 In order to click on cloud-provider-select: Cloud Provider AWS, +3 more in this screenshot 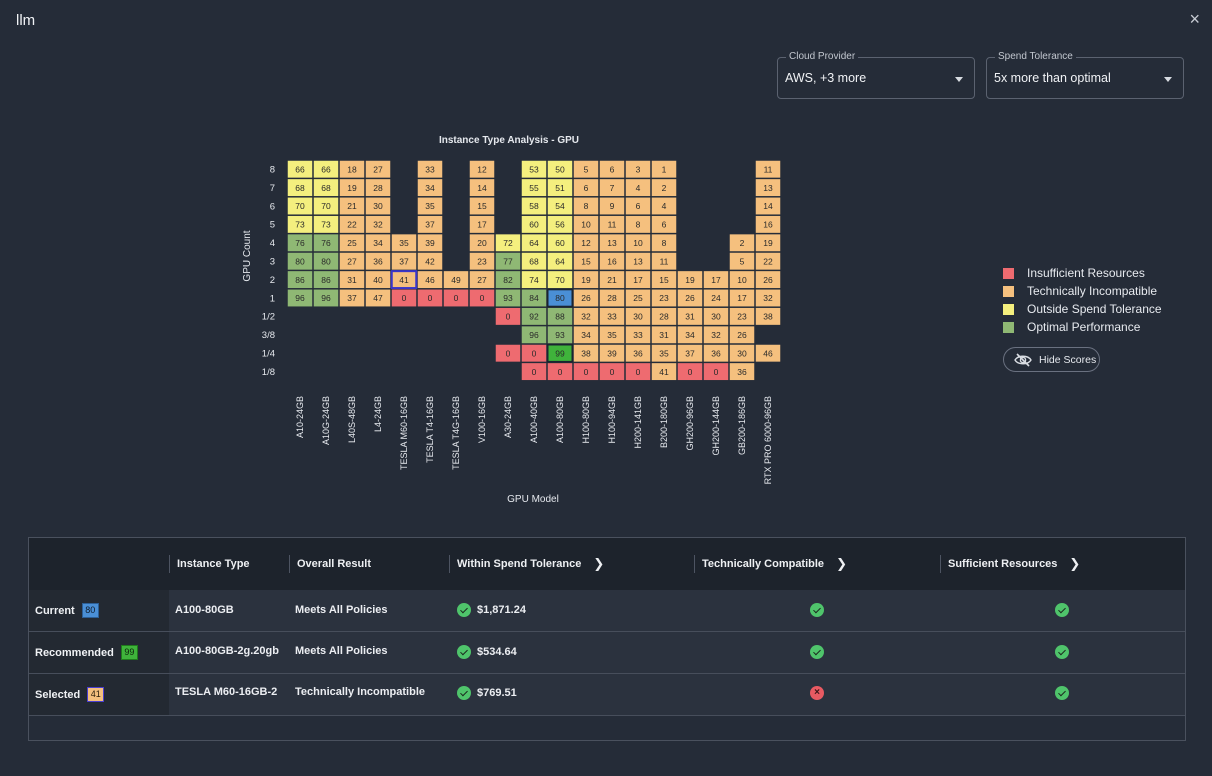, I will do `click(876, 74)`.